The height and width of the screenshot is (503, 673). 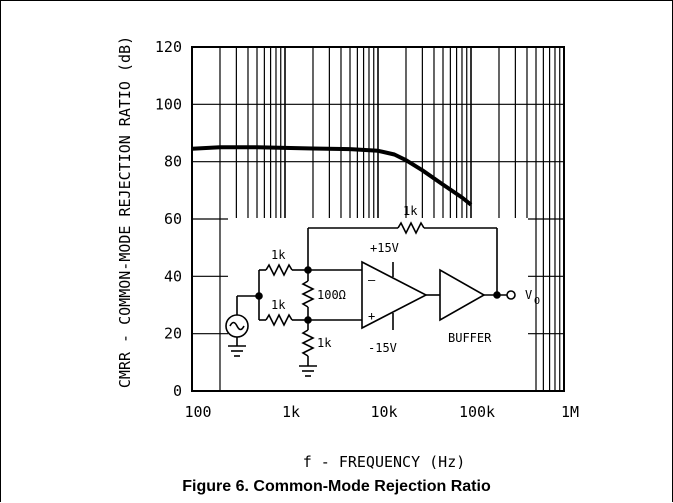 What do you see at coordinates (125, 212) in the screenshot?
I see `y-axis-title: CMRR - COMMON-MODE REJECTION RATIO (dB)` at bounding box center [125, 212].